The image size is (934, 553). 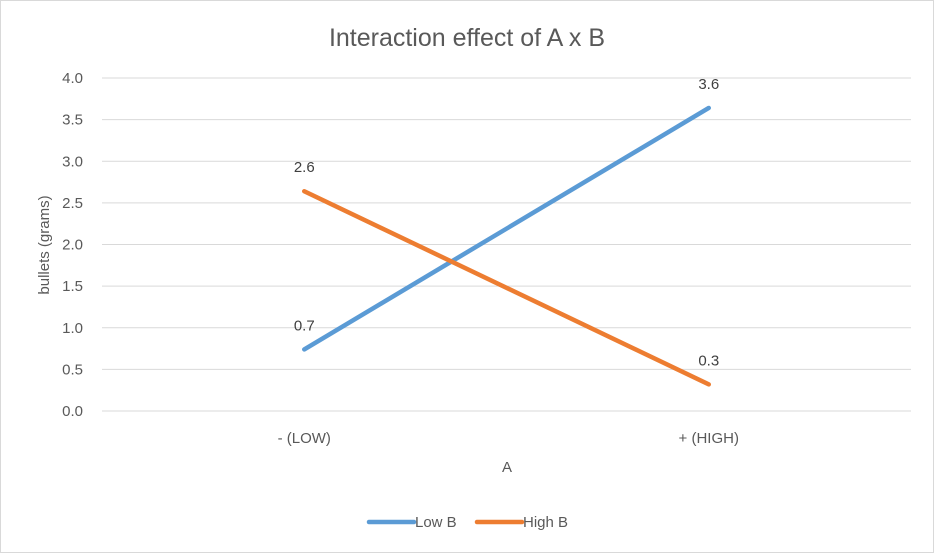 I want to click on data-label: 0.7, so click(x=304, y=325).